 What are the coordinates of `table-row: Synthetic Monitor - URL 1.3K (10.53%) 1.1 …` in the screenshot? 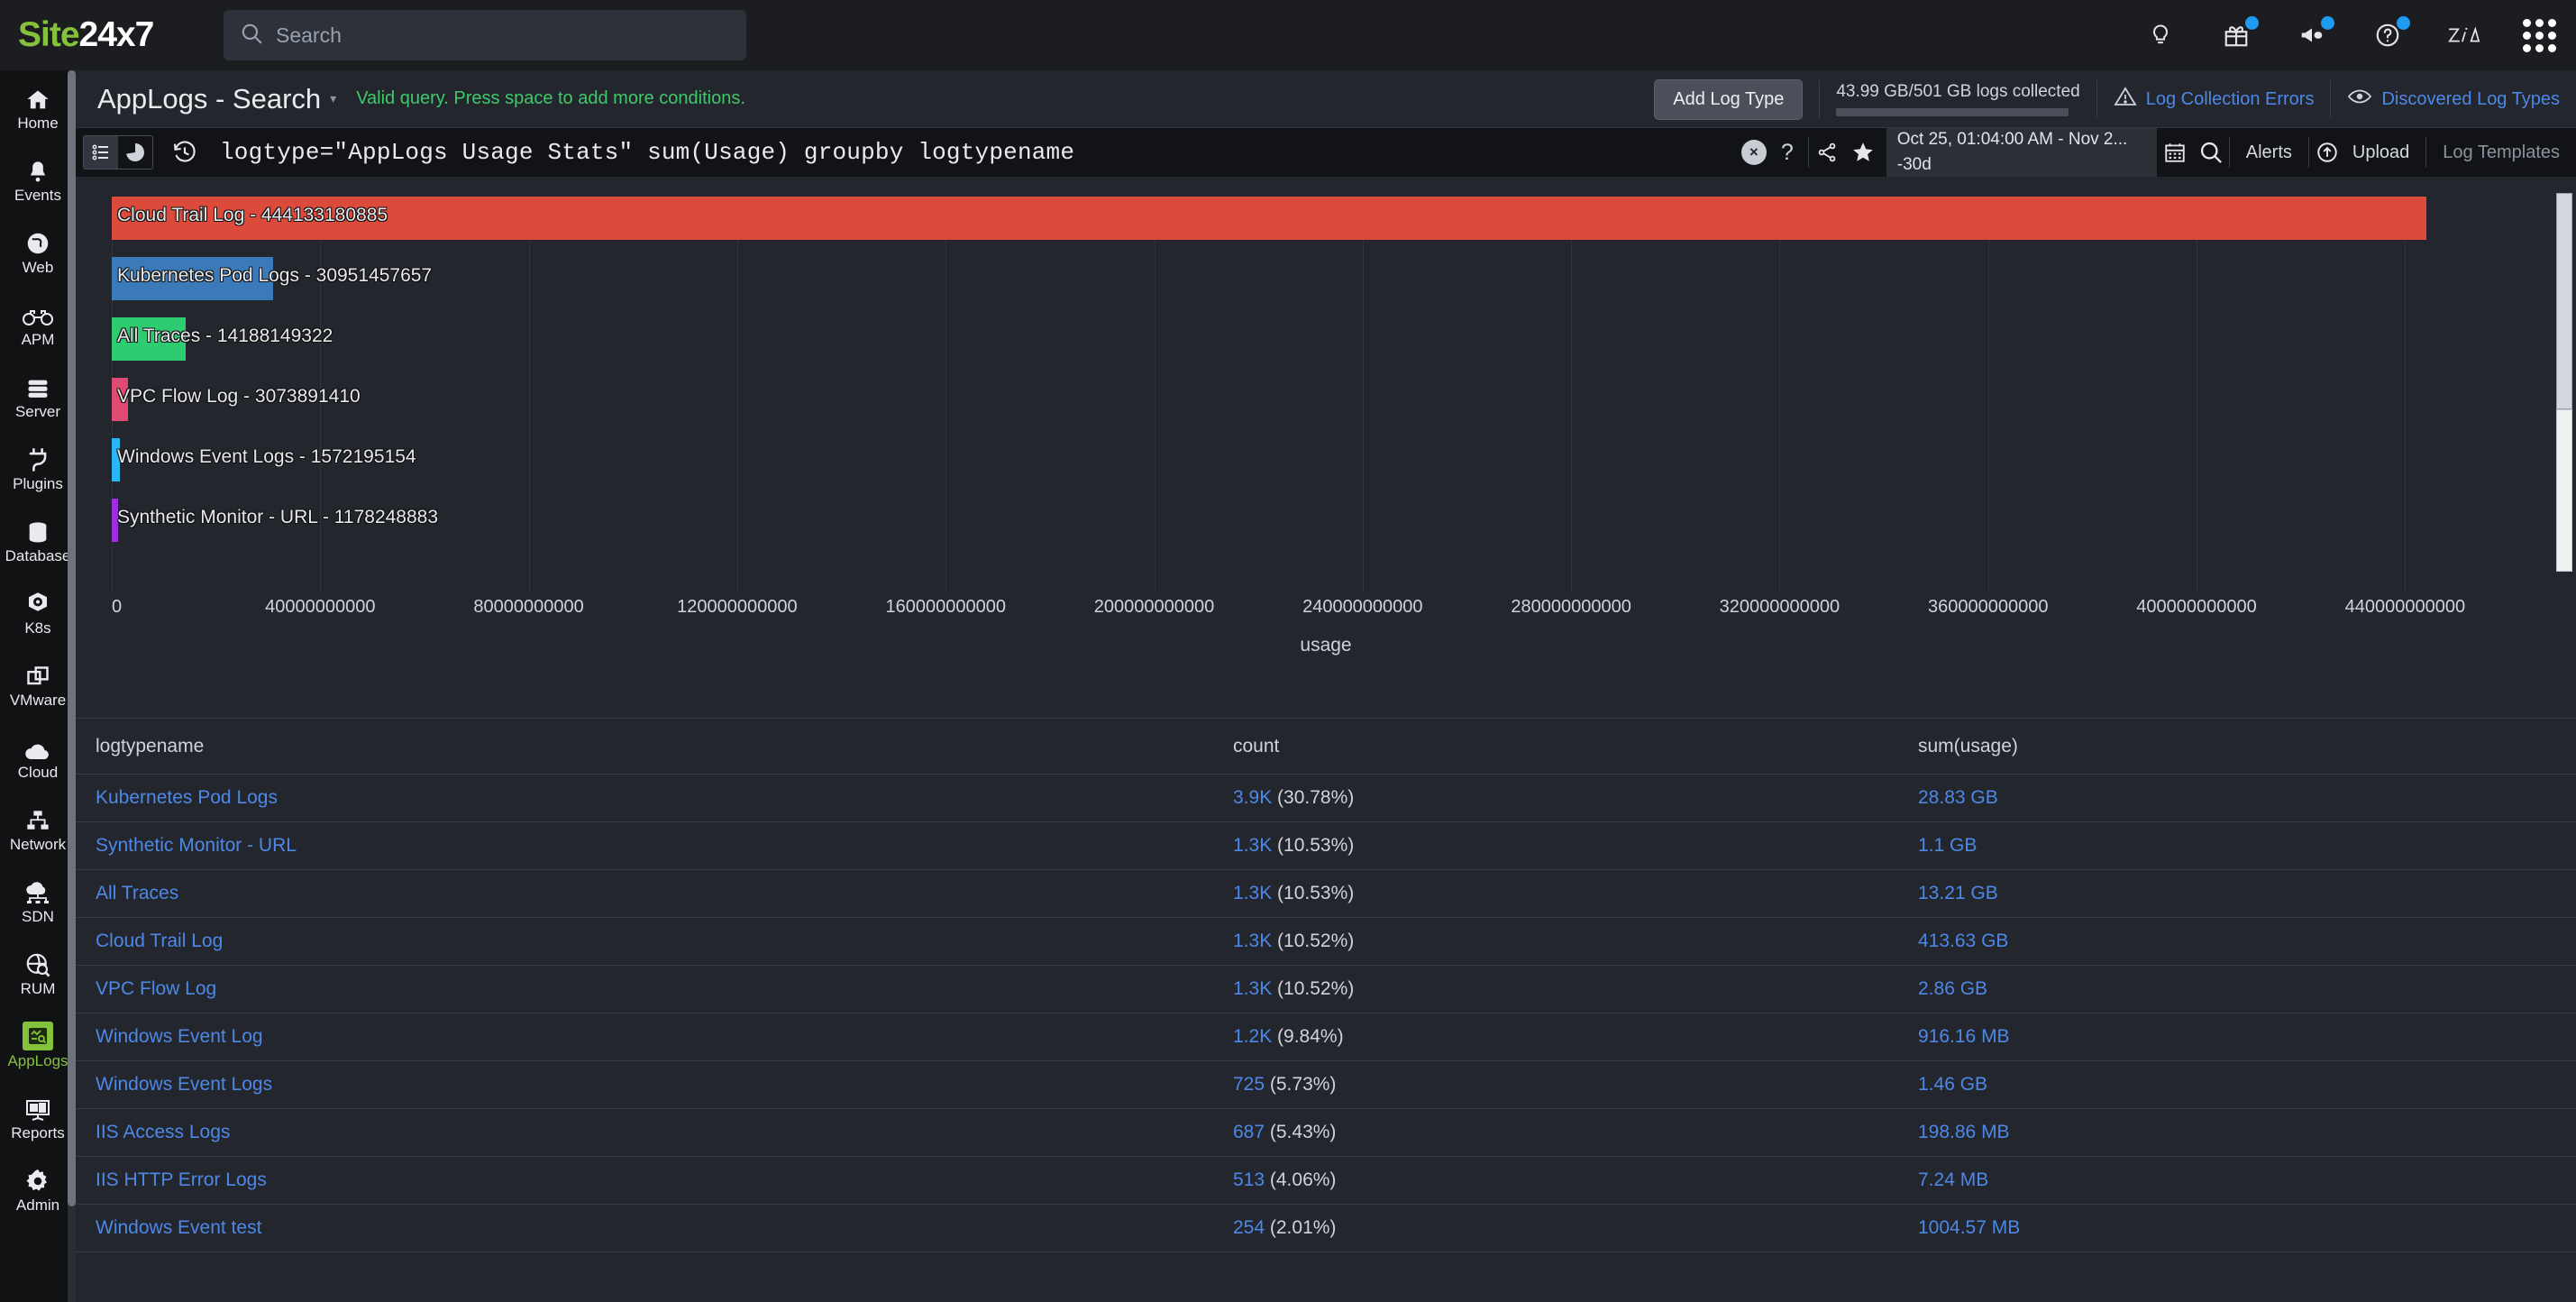 It's located at (1326, 845).